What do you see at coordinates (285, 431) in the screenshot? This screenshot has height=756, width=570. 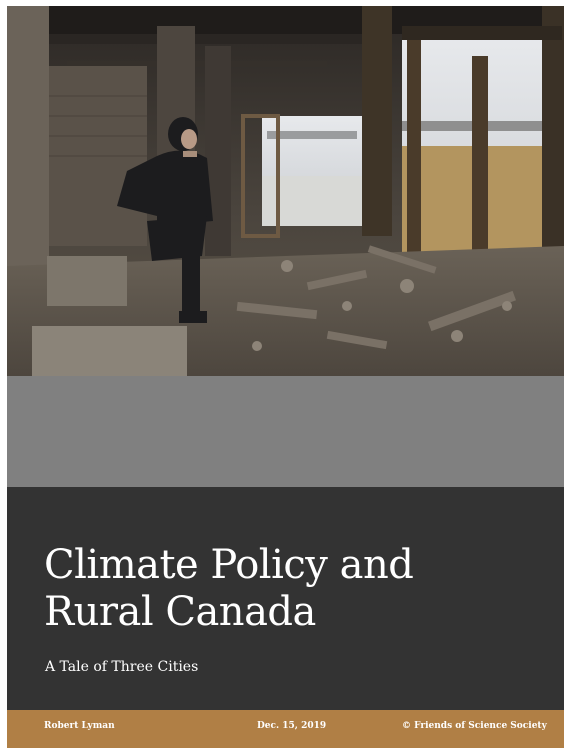 I see `grey-band` at bounding box center [285, 431].